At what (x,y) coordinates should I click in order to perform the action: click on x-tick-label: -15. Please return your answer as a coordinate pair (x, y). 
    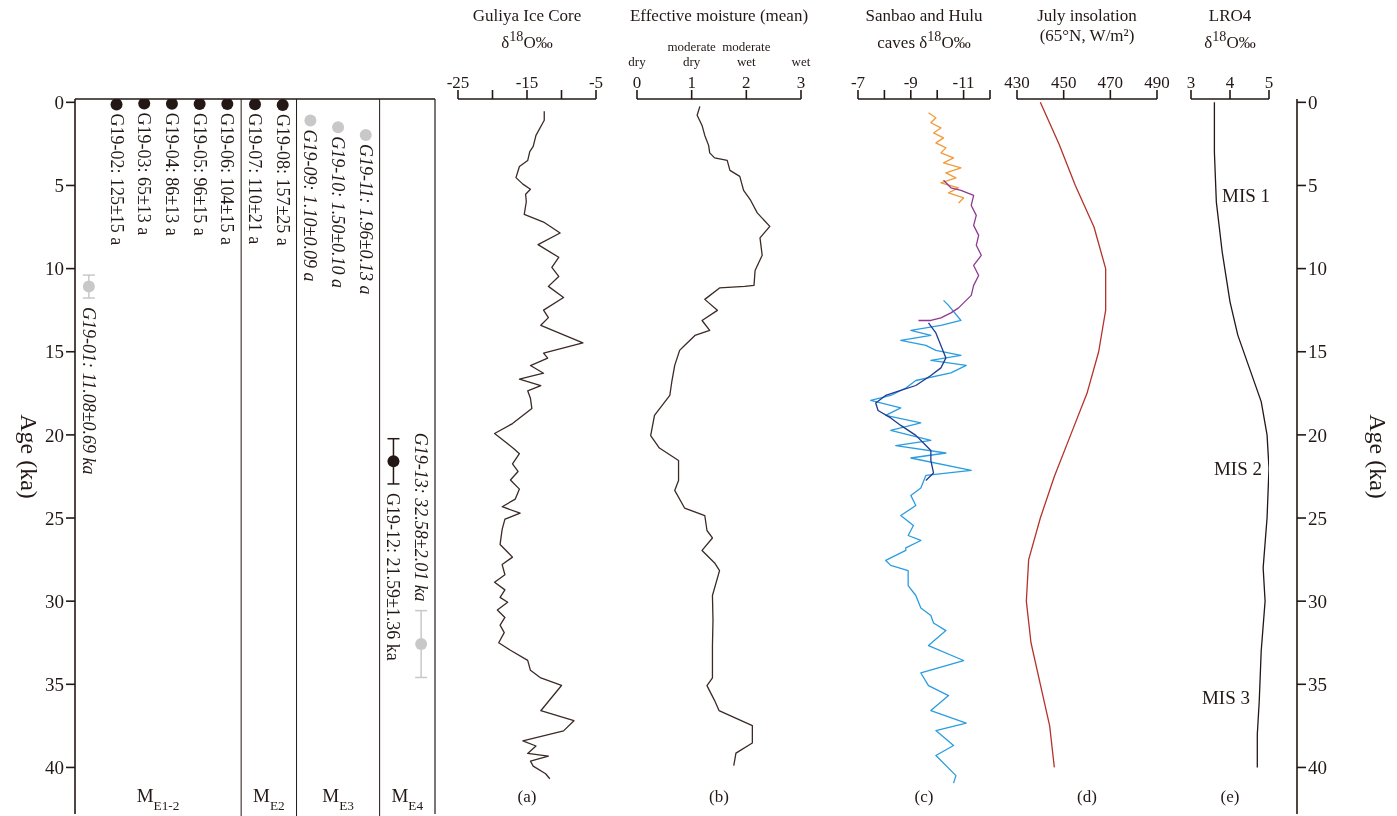
    Looking at the image, I should click on (527, 82).